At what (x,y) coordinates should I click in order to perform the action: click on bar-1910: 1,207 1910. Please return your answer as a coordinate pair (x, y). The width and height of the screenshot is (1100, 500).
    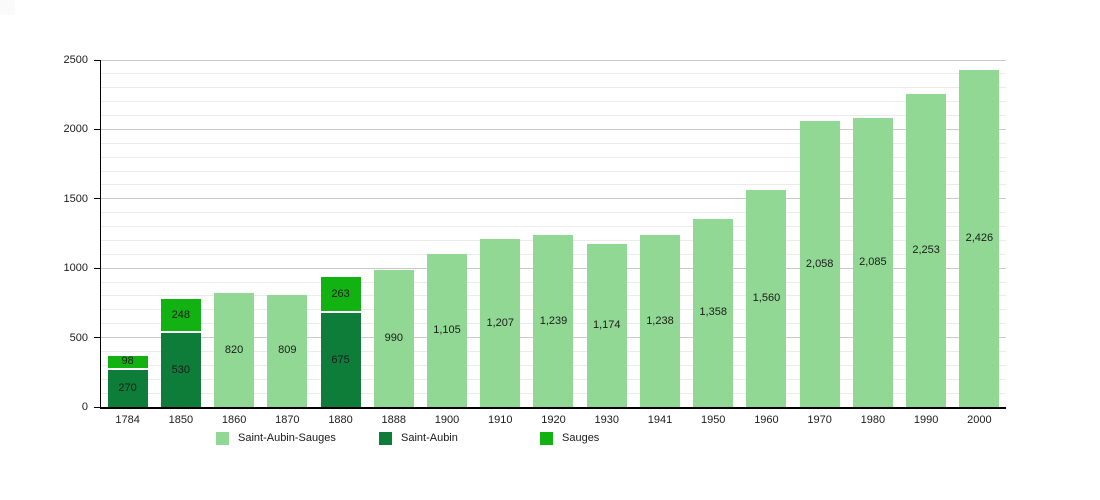
    Looking at the image, I should click on (500, 243).